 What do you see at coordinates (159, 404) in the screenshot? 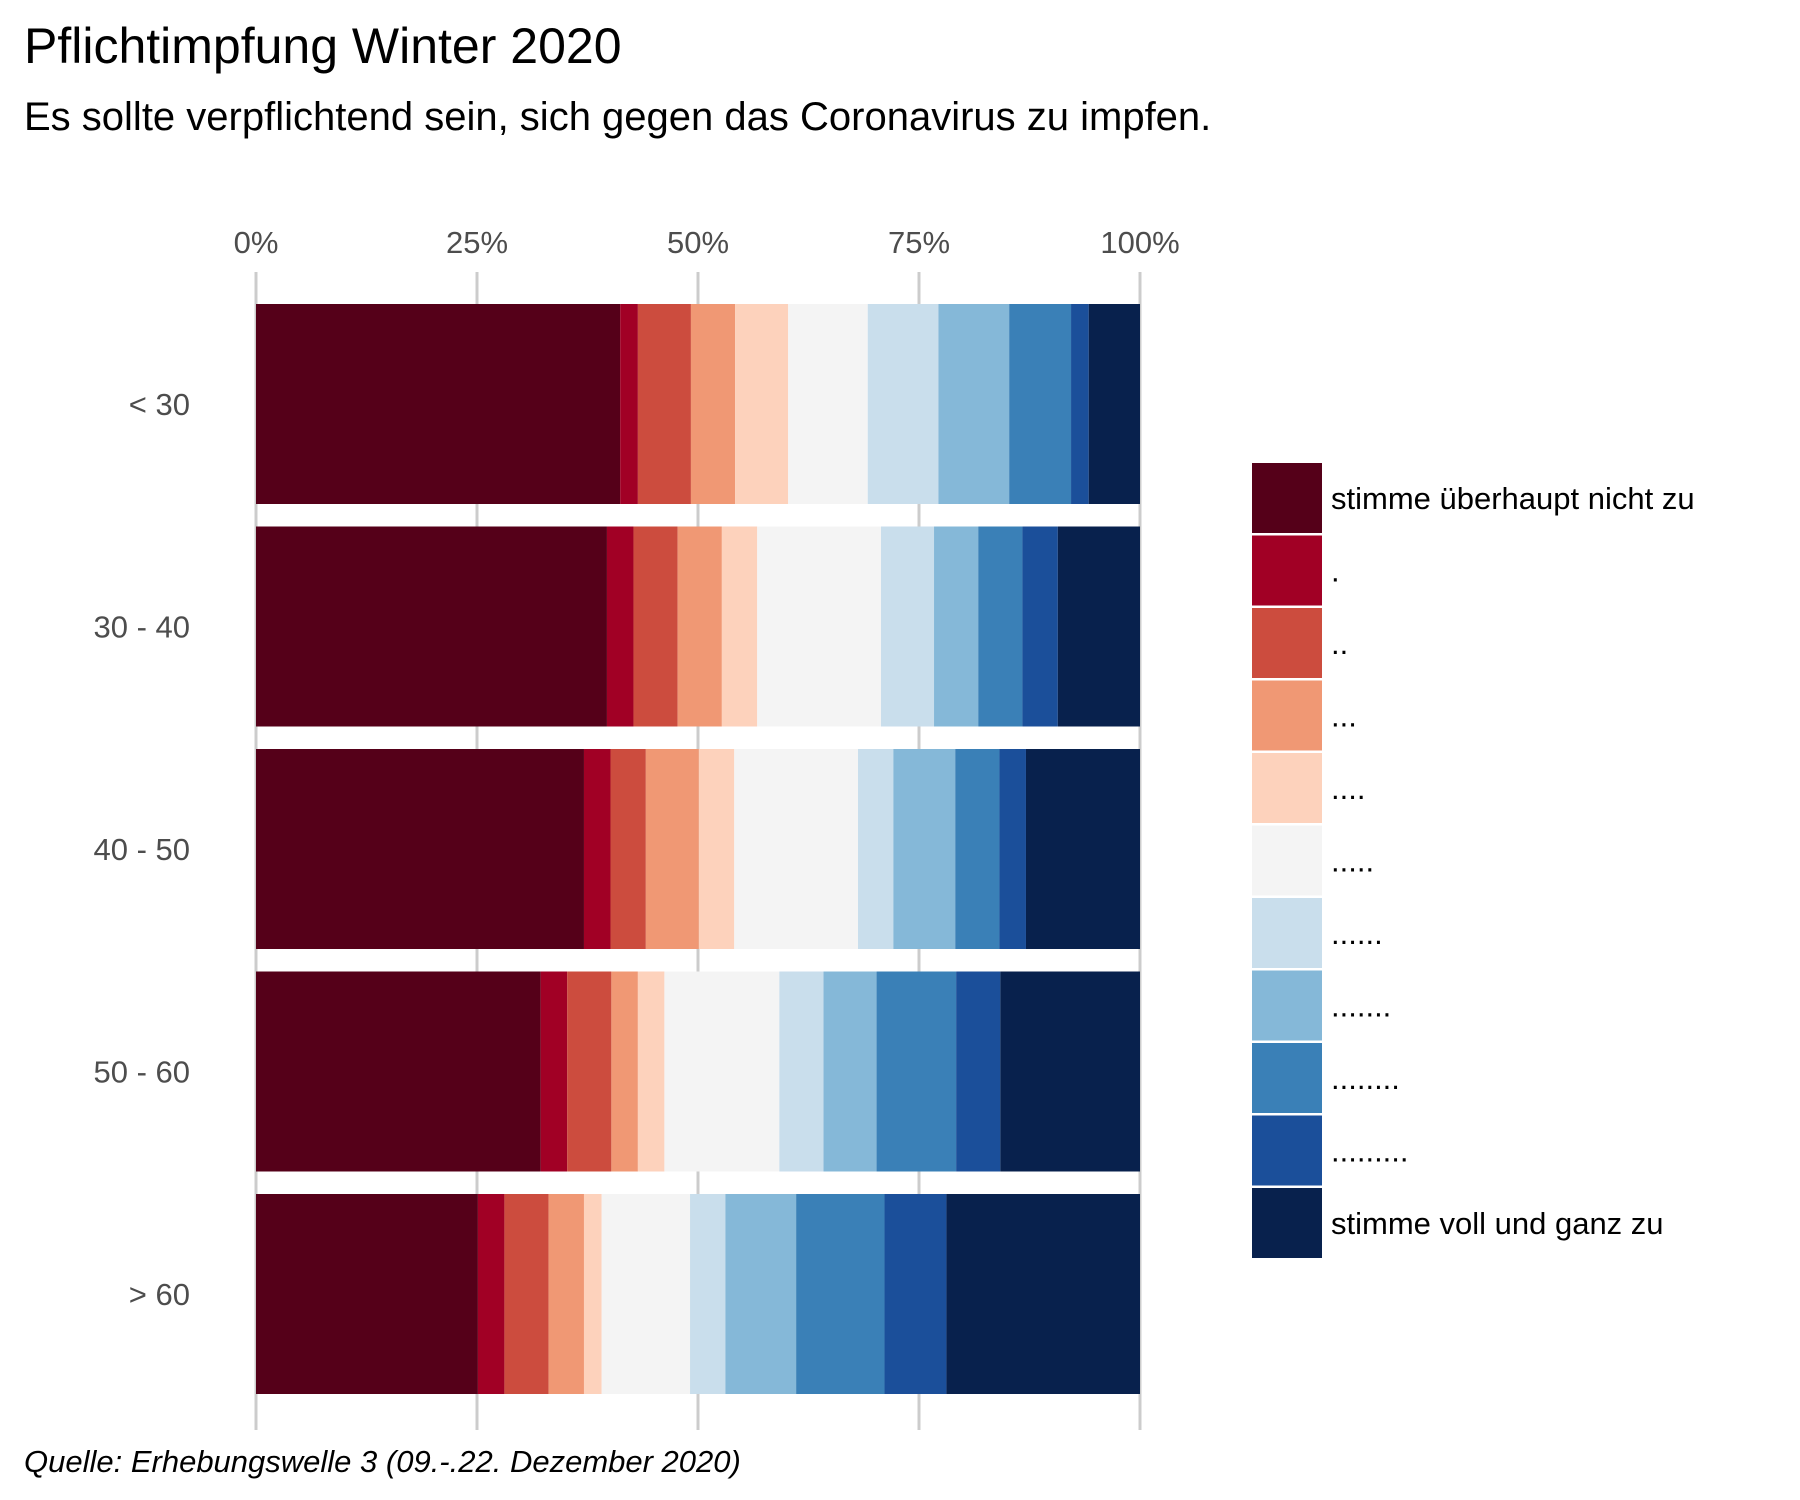
I see `y-tick-label: < 30` at bounding box center [159, 404].